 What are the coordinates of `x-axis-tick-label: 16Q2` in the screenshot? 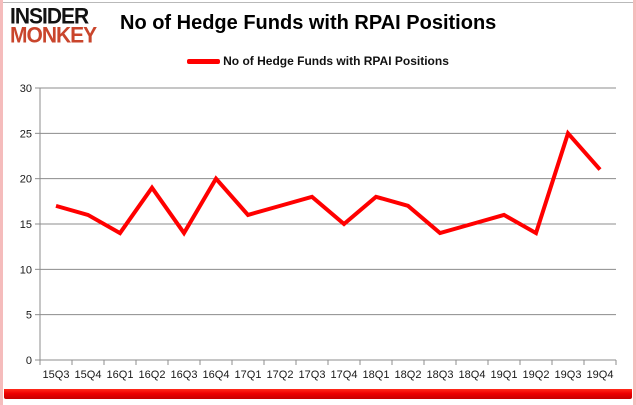 It's located at (152, 375).